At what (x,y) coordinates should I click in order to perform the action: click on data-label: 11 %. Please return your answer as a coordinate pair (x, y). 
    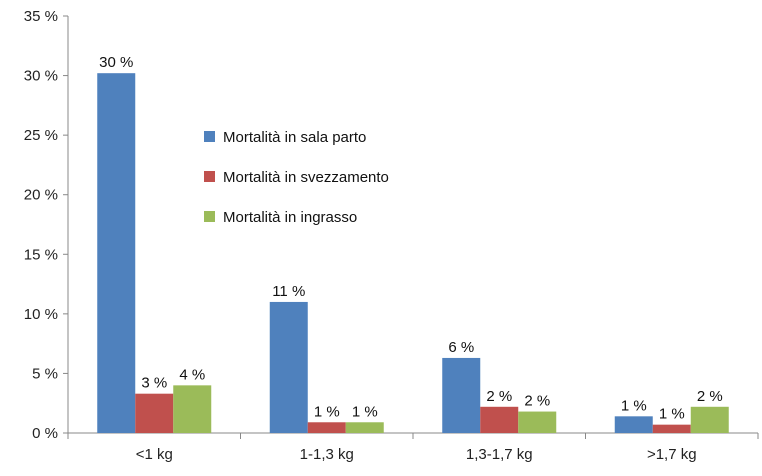
    Looking at the image, I should click on (288, 291).